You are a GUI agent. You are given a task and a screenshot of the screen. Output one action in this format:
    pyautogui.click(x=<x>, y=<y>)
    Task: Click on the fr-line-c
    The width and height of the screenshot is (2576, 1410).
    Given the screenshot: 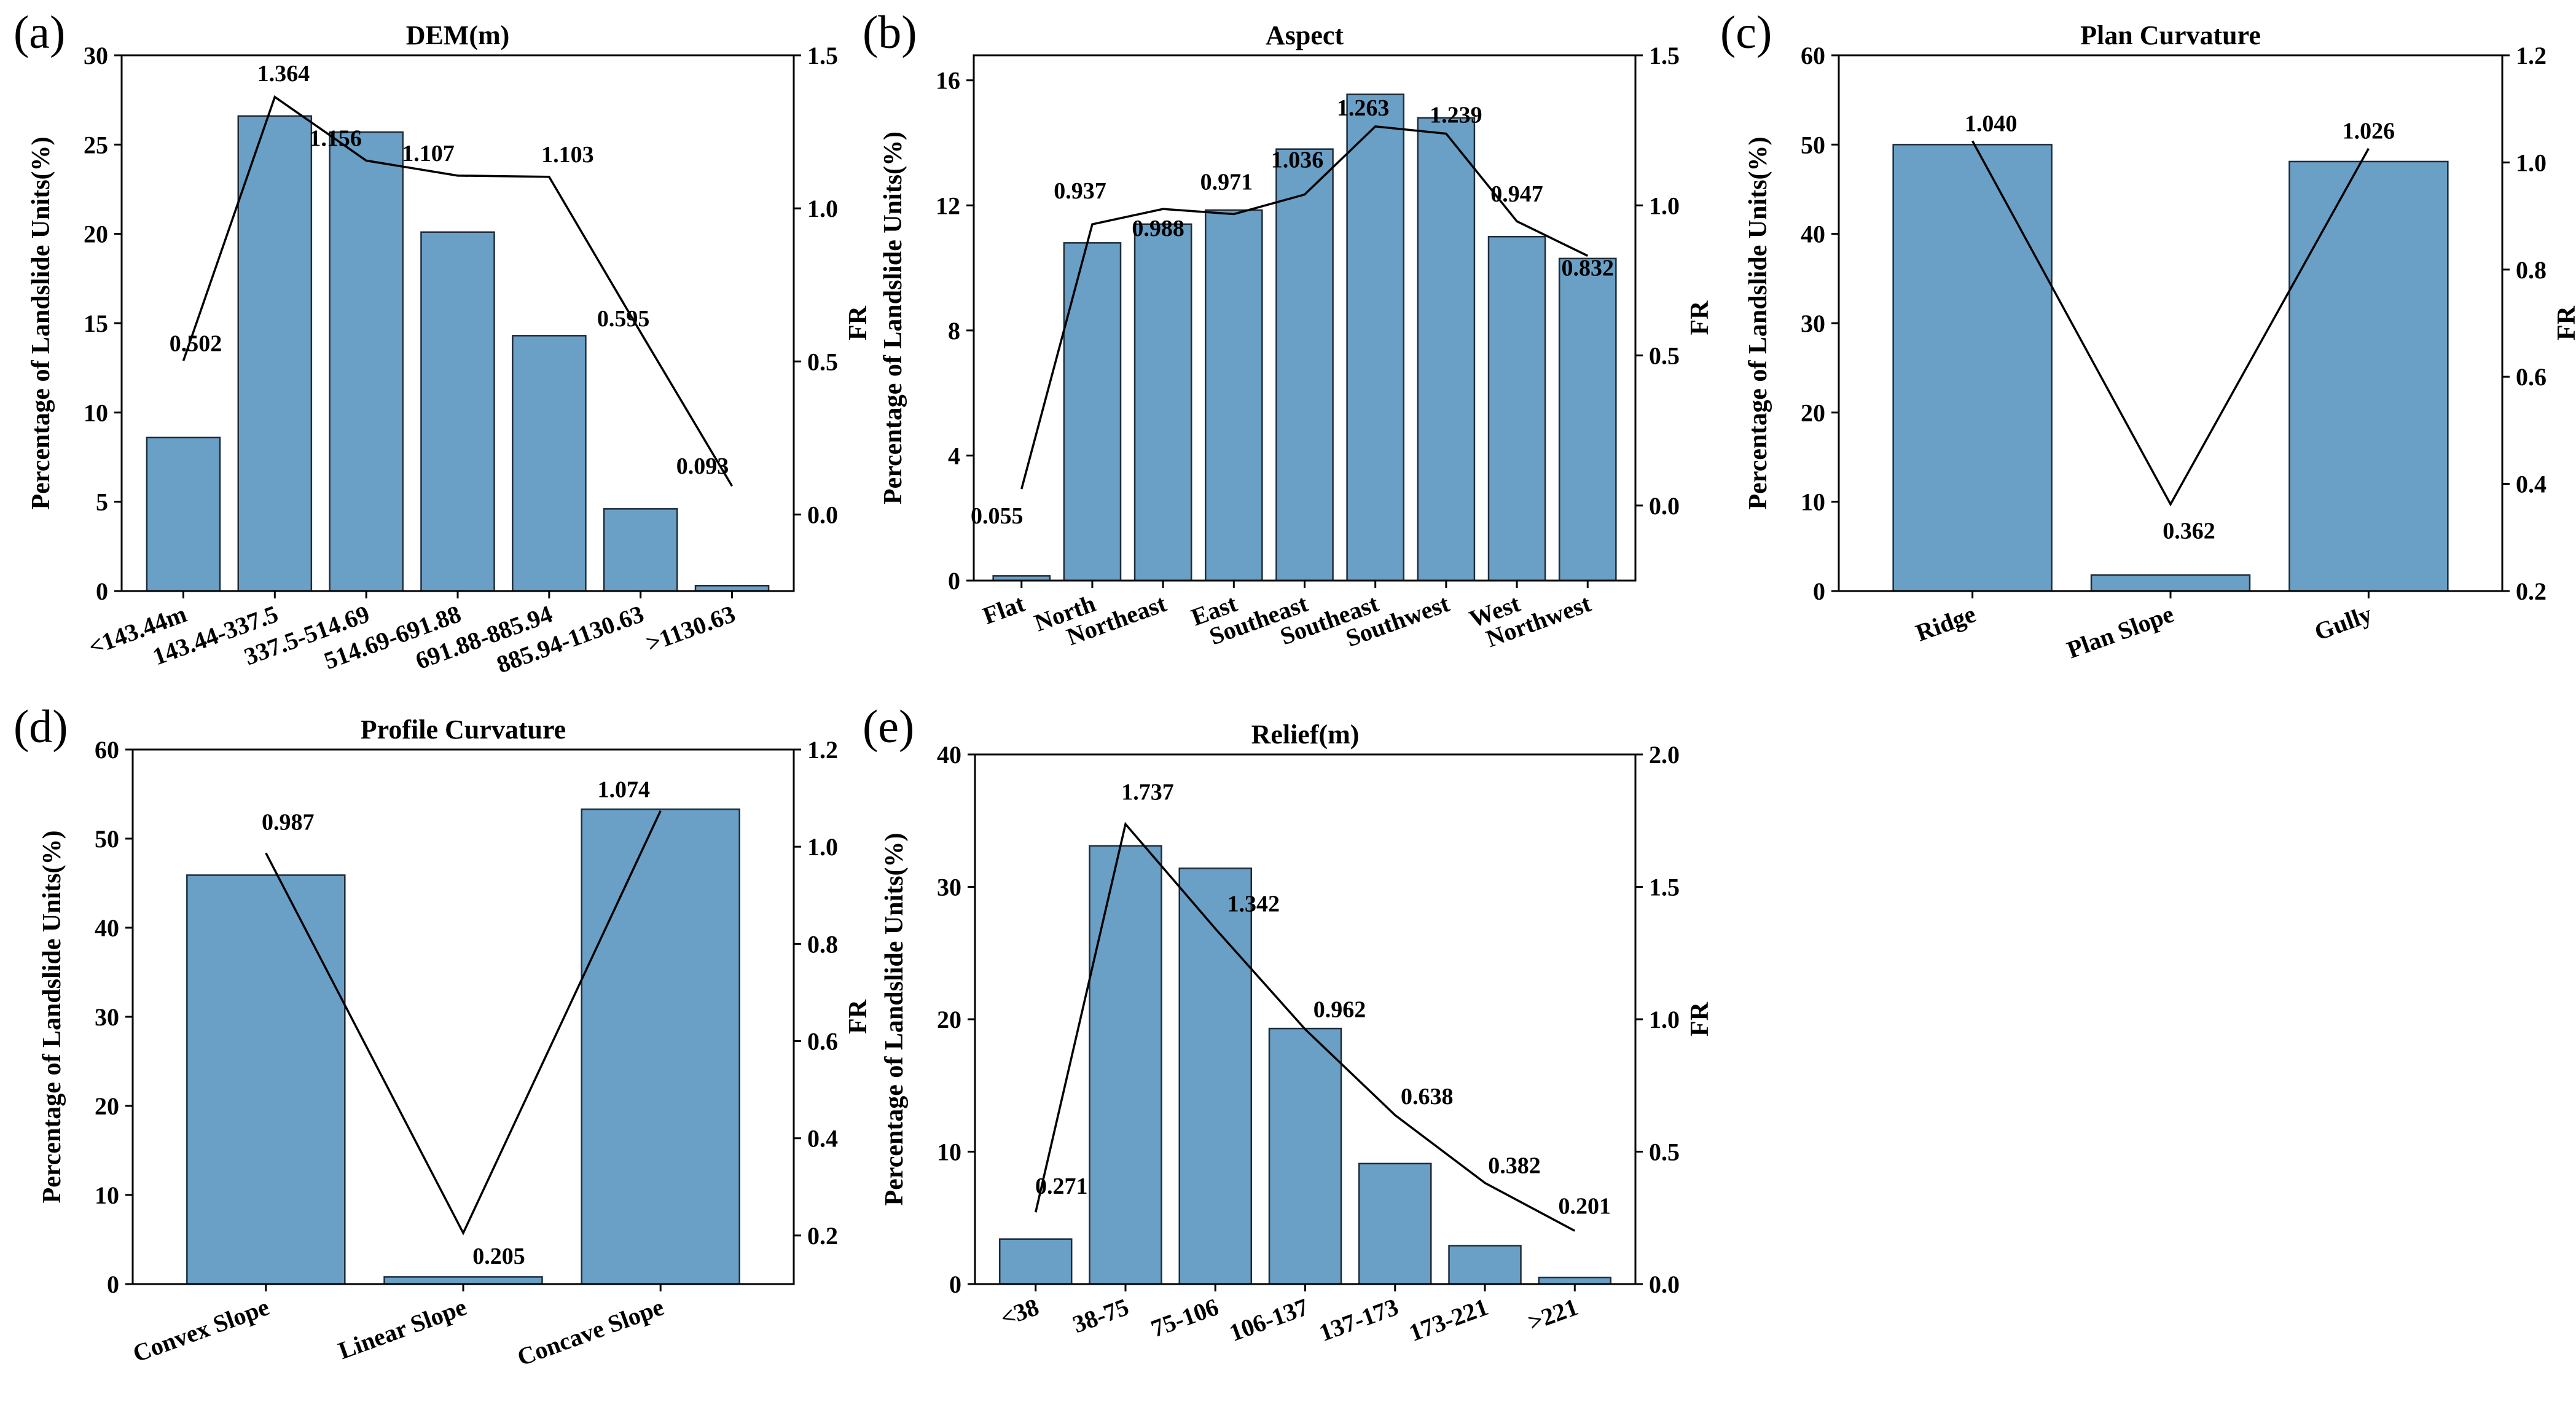 What is the action you would take?
    pyautogui.click(x=2170, y=324)
    